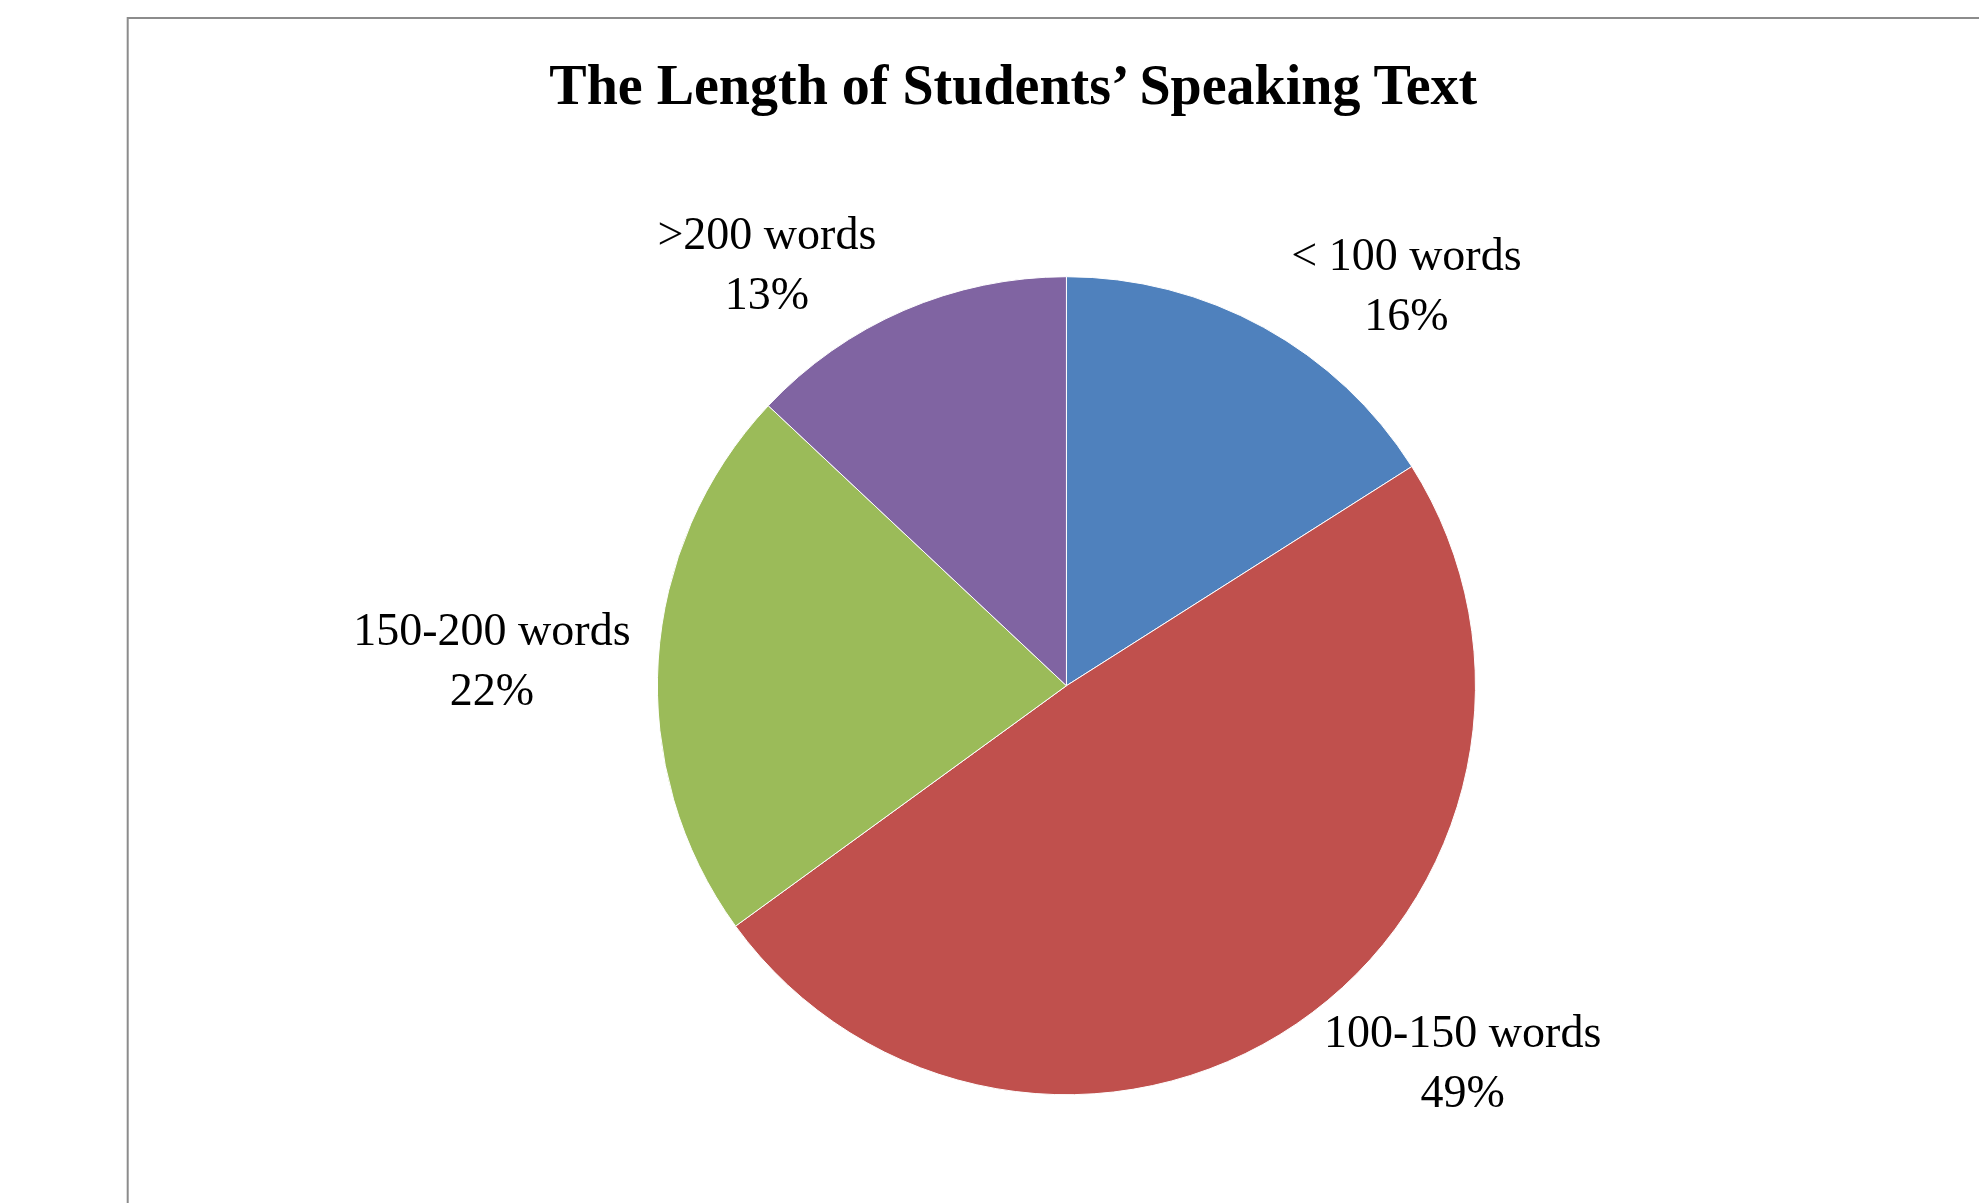  What do you see at coordinates (492, 690) in the screenshot?
I see `data-label: 22%` at bounding box center [492, 690].